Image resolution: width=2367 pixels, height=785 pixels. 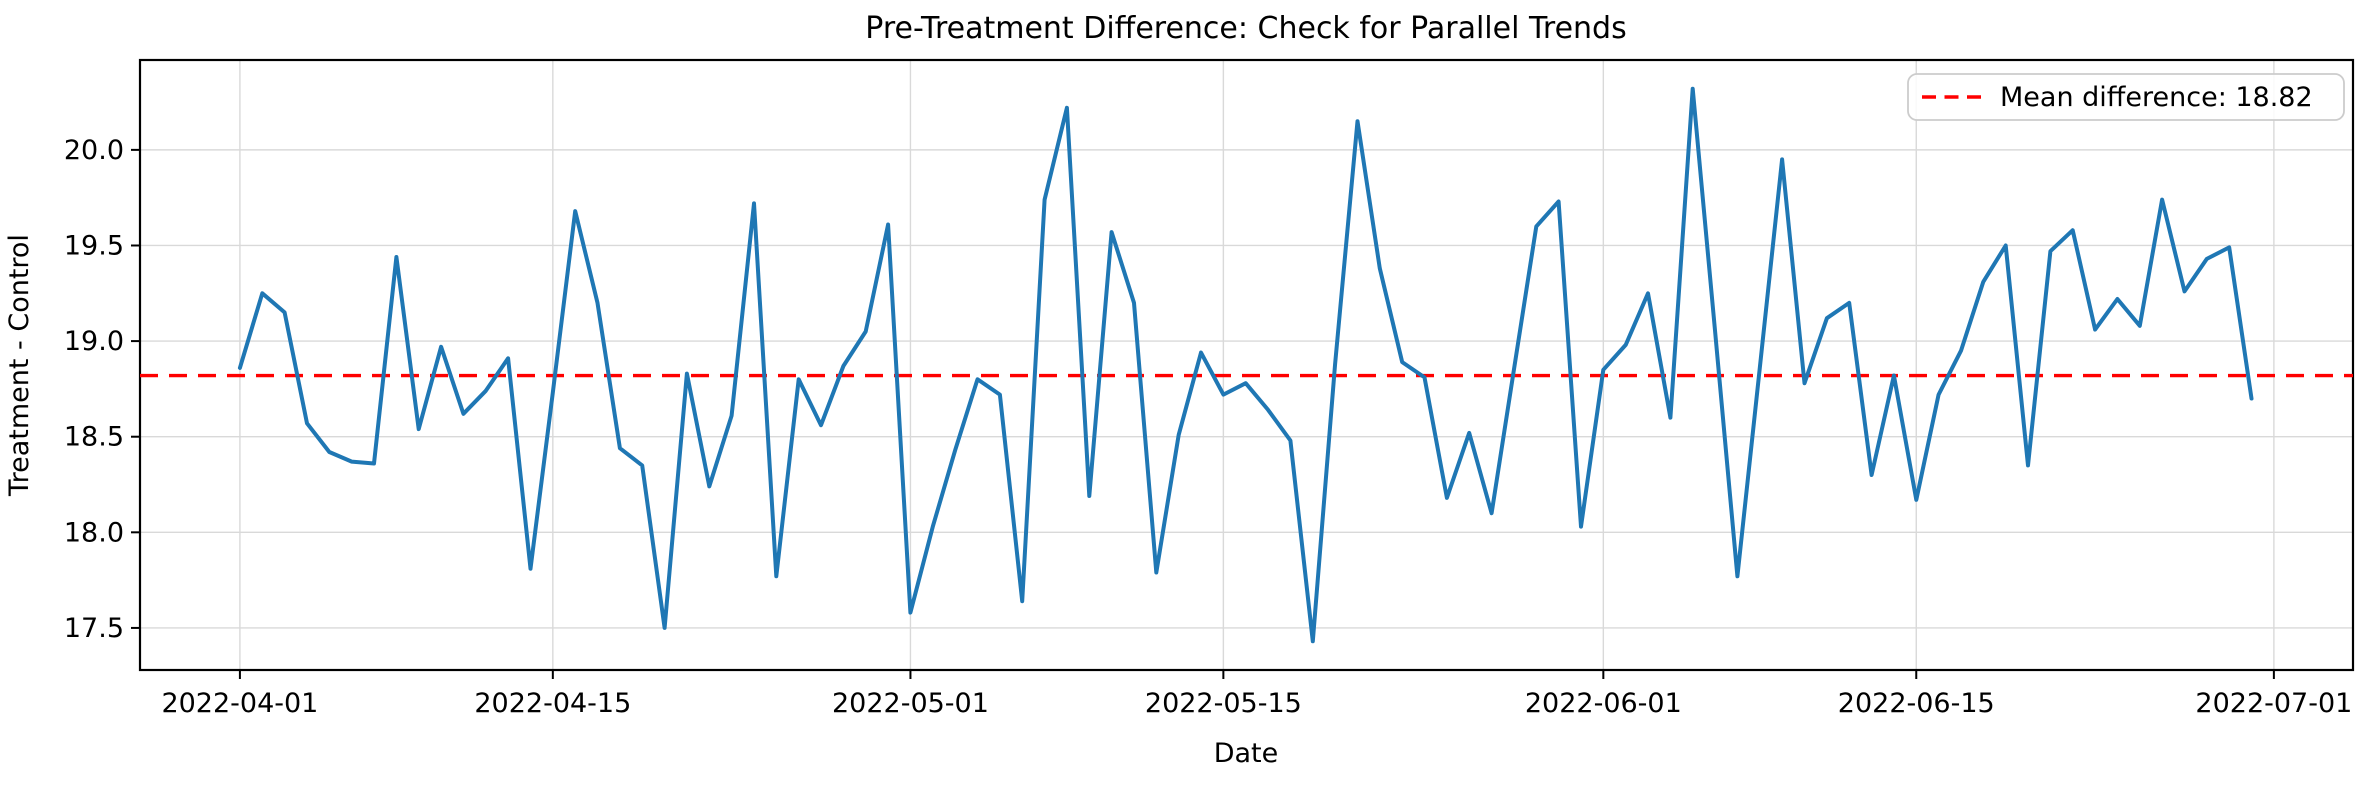 What do you see at coordinates (94, 150) in the screenshot?
I see `y-tick-label: 20.0` at bounding box center [94, 150].